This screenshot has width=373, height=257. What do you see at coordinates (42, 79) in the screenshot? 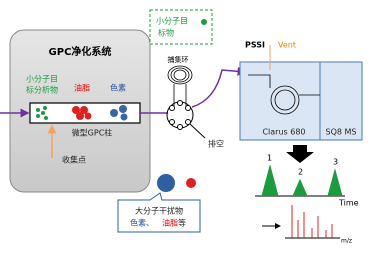
I see `analyte-label: 小分子目` at bounding box center [42, 79].